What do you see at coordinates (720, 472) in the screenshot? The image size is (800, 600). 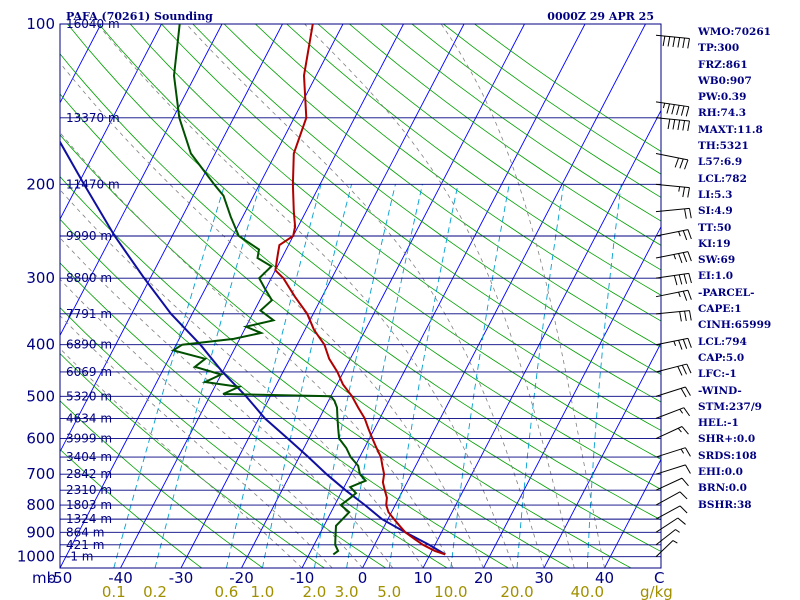 I see `index-item: EHI:0.0` at bounding box center [720, 472].